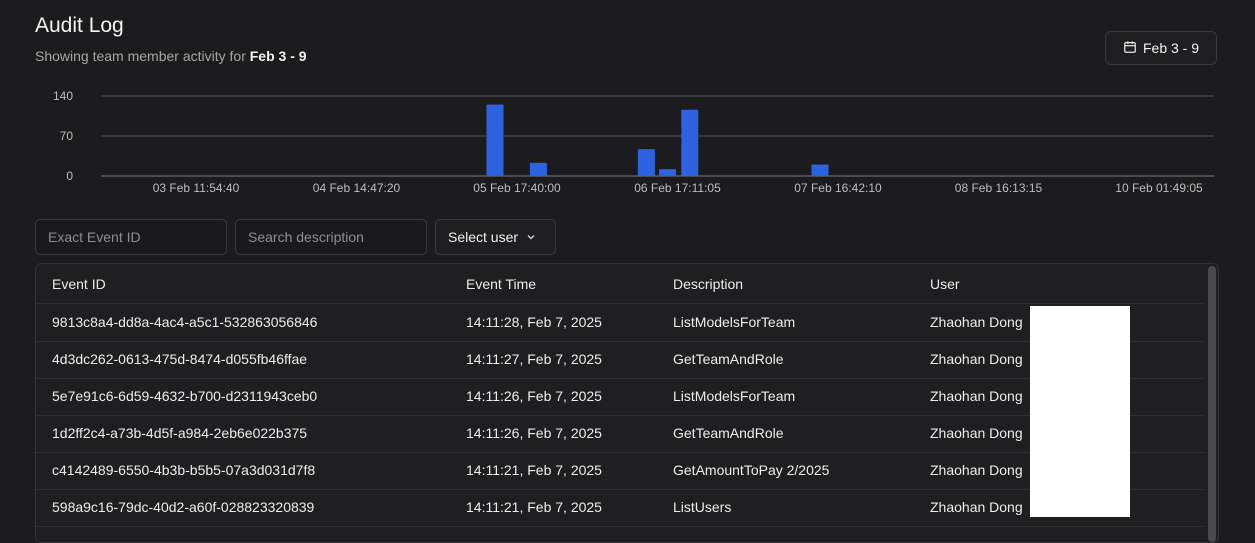 The image size is (1255, 543). Describe the element at coordinates (331, 237) in the screenshot. I see `description-search-input` at that location.